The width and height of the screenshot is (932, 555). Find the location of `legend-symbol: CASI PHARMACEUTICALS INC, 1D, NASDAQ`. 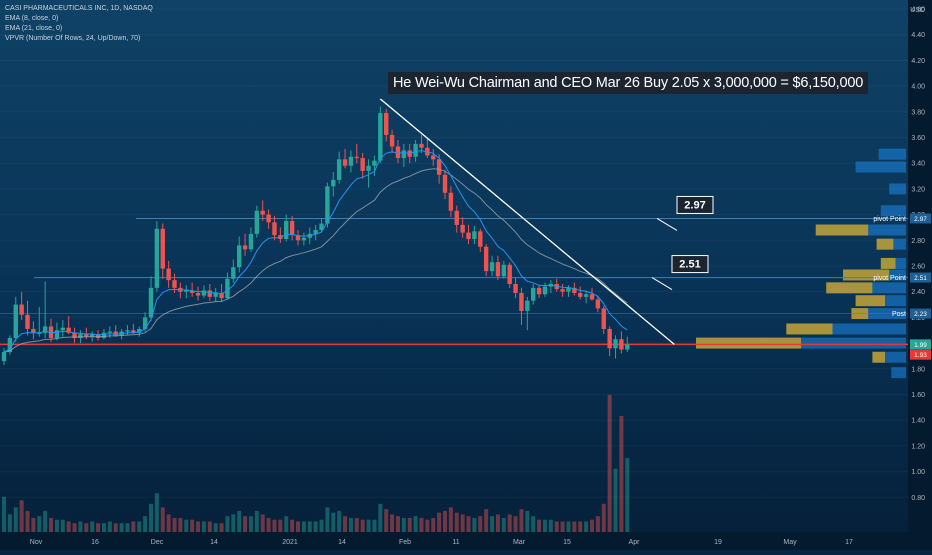

legend-symbol: CASI PHARMACEUTICALS INC, 1D, NASDAQ is located at coordinates (79, 8).